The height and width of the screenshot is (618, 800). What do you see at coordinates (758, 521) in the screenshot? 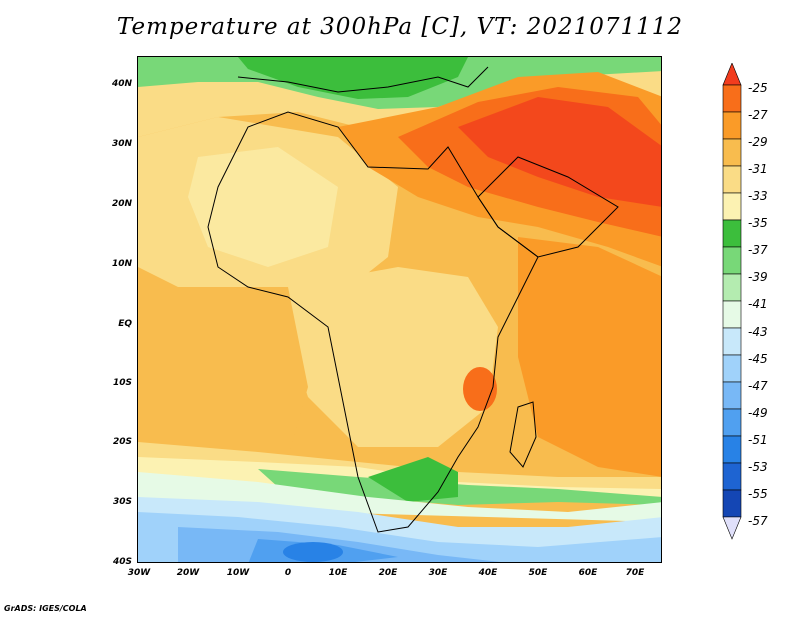
I see `colorbar-label: -57` at bounding box center [758, 521].